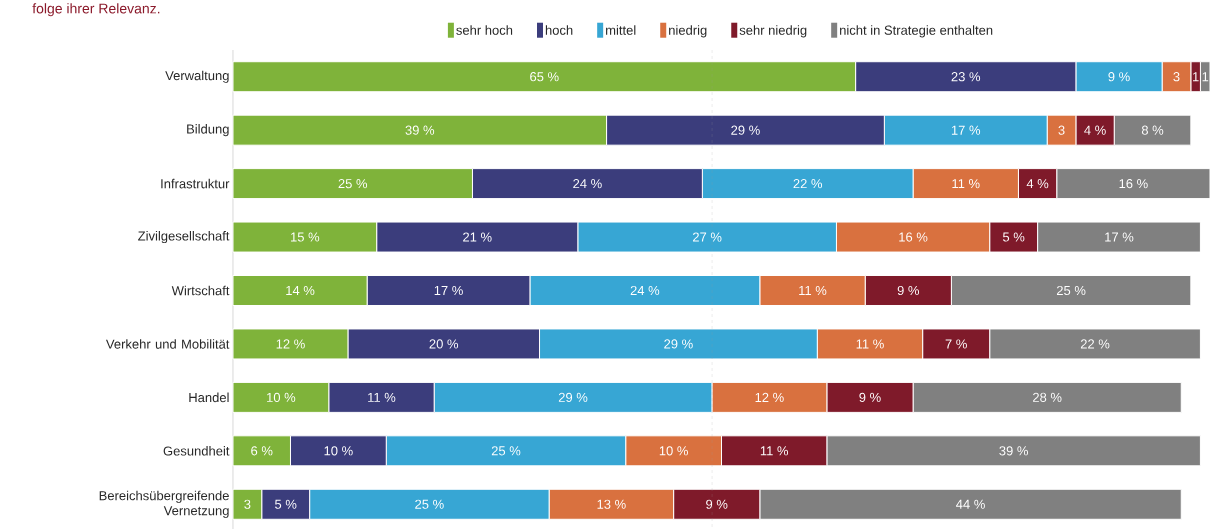 This screenshot has height=529, width=1216. Describe the element at coordinates (707, 237) in the screenshot. I see `data-label: 27 %` at that location.